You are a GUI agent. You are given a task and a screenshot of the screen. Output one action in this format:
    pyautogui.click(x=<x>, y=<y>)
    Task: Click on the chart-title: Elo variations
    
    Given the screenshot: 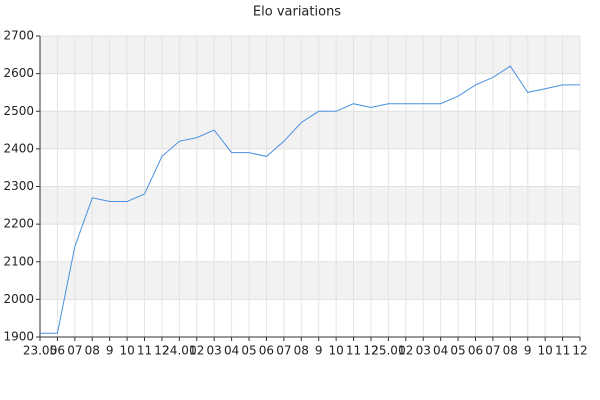 What is the action you would take?
    pyautogui.click(x=297, y=12)
    